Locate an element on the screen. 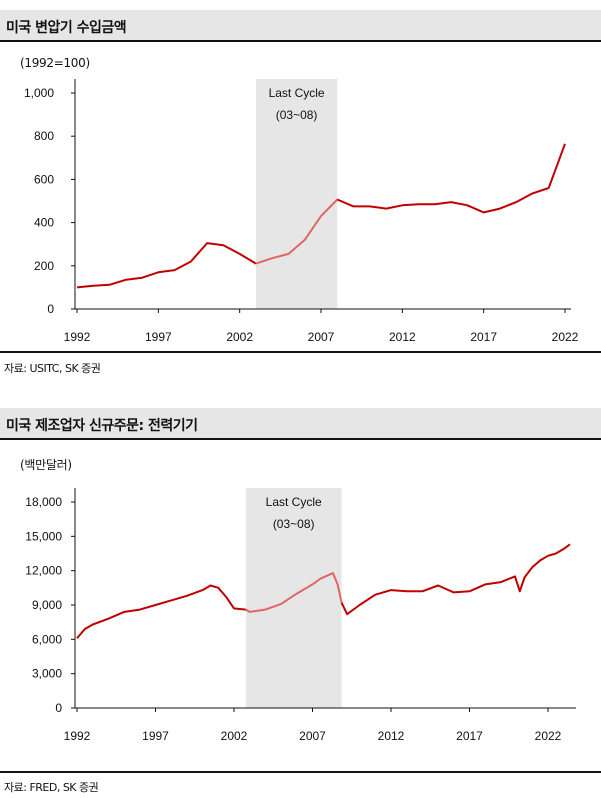 This screenshot has width=601, height=798. chart1-x-tick-label: 1997 is located at coordinates (158, 337).